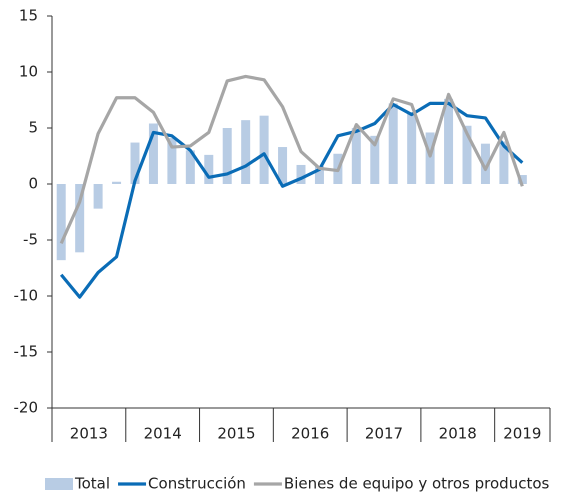 This screenshot has height=499, width=569. I want to click on legend-label: Total, so click(92, 484).